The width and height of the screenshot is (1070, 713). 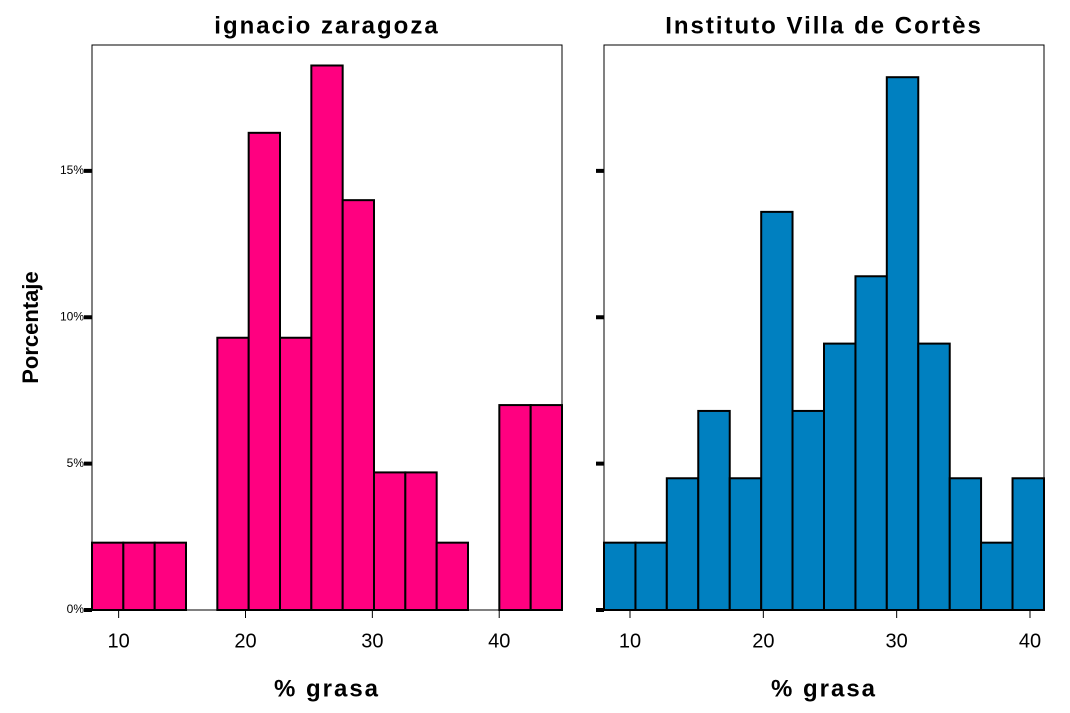 What do you see at coordinates (72, 170) in the screenshot?
I see `y-tick-label: 15%` at bounding box center [72, 170].